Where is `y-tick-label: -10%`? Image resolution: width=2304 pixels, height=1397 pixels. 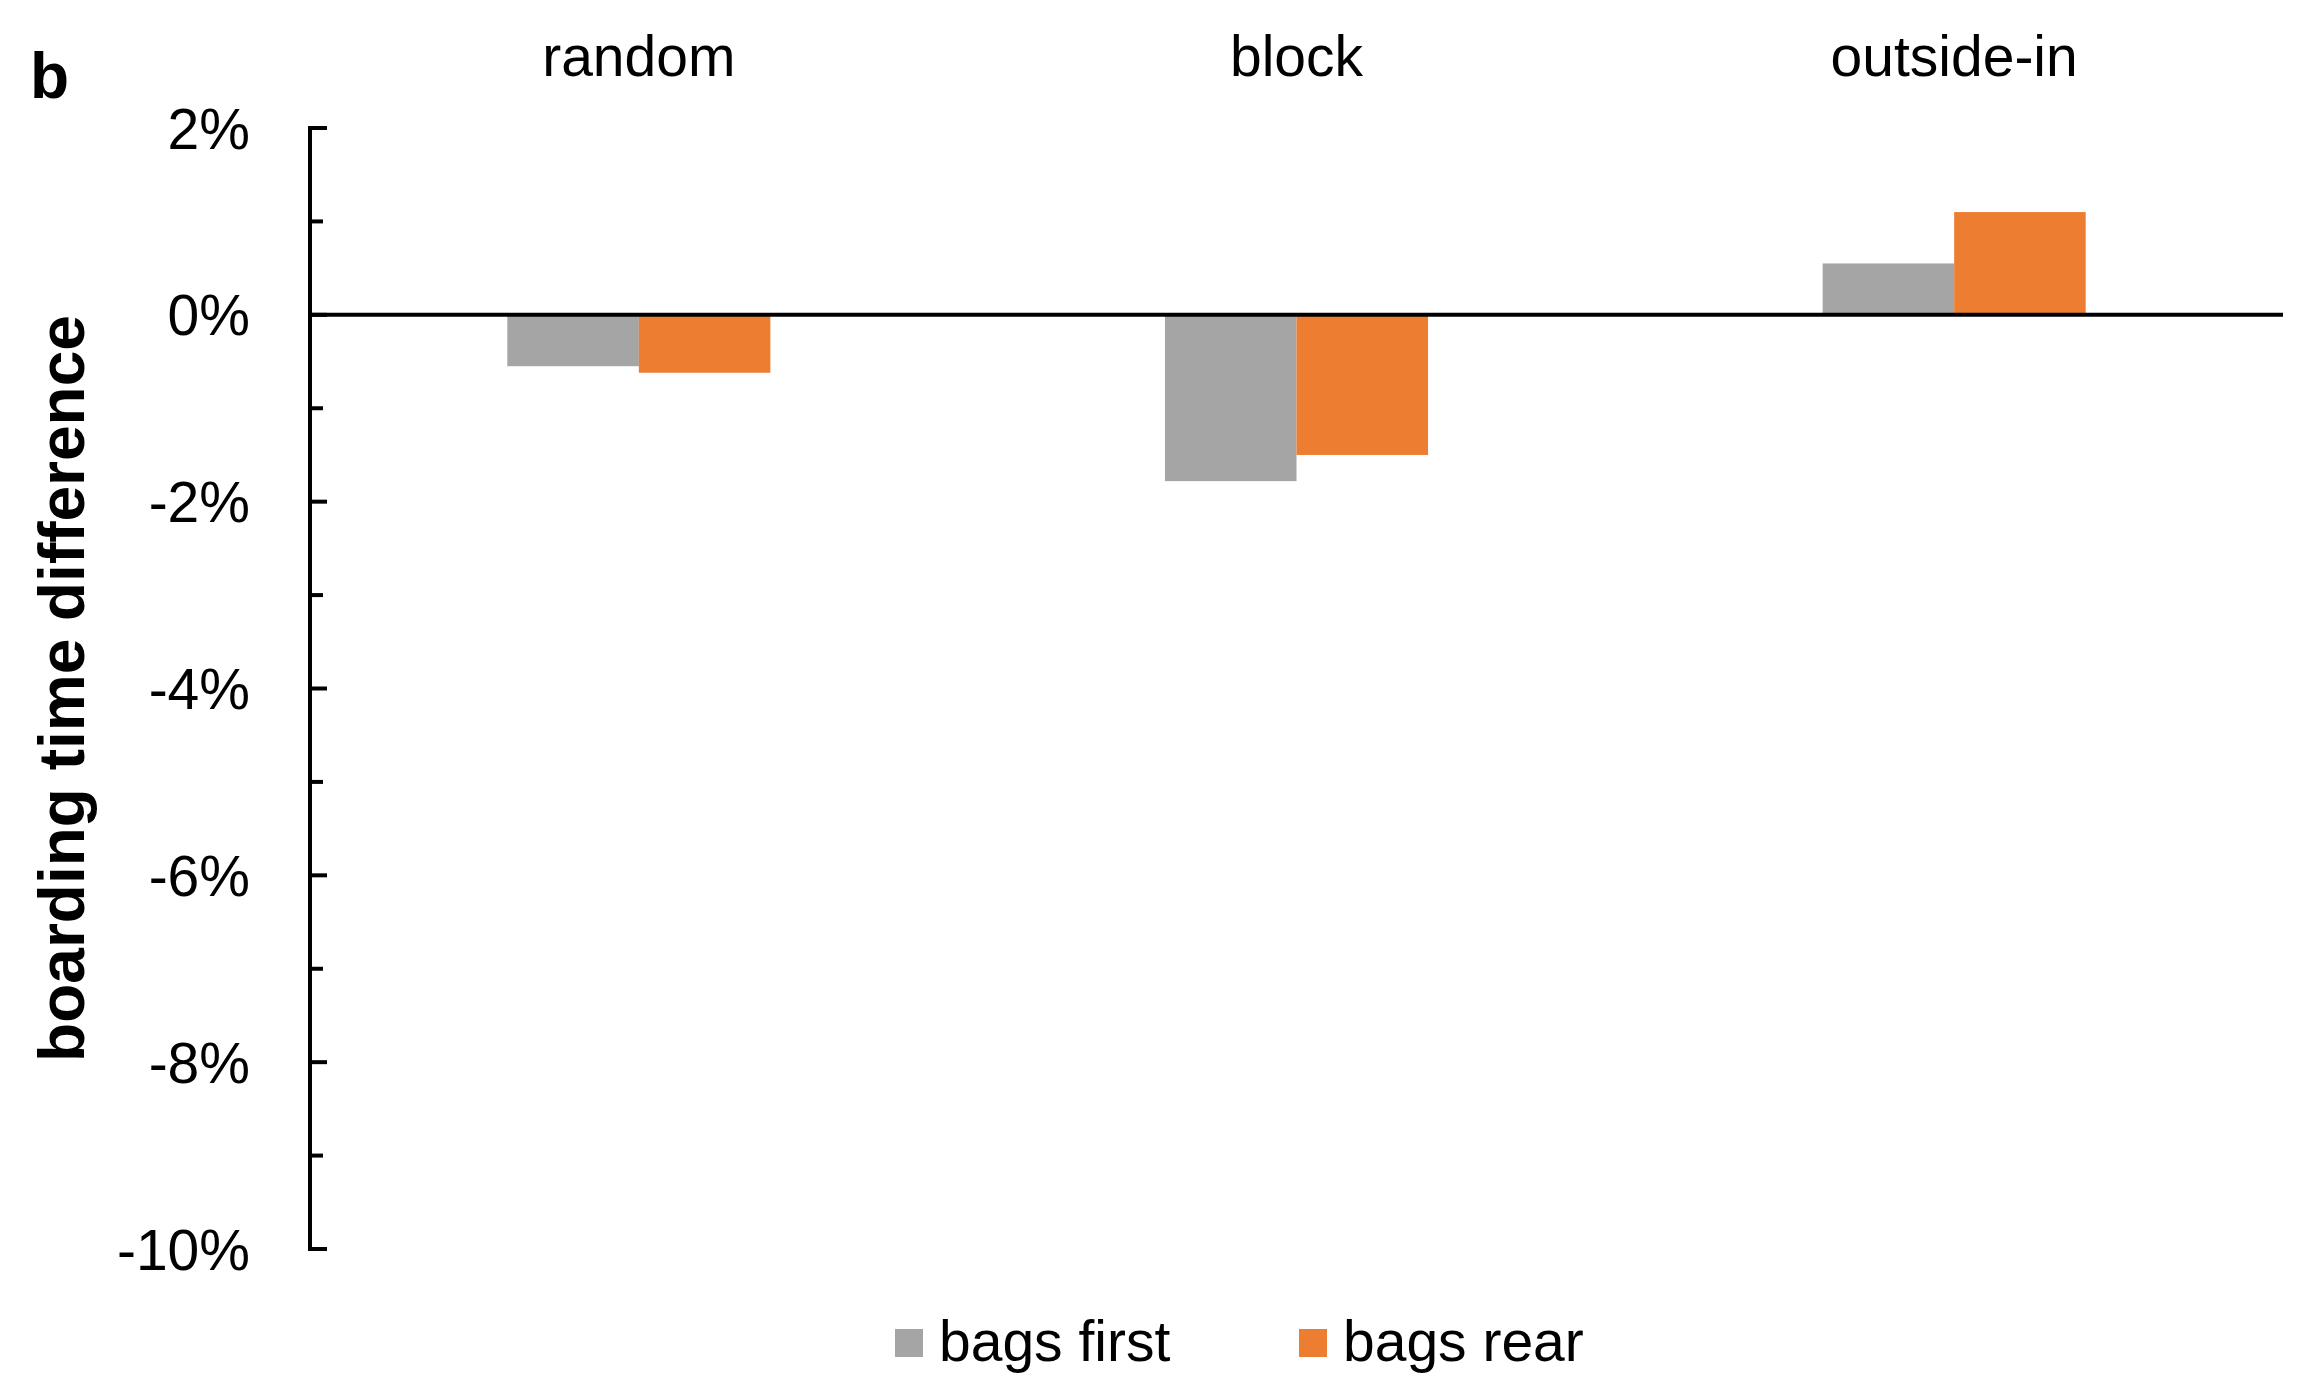
y-tick-label: -10% is located at coordinates (183, 1249).